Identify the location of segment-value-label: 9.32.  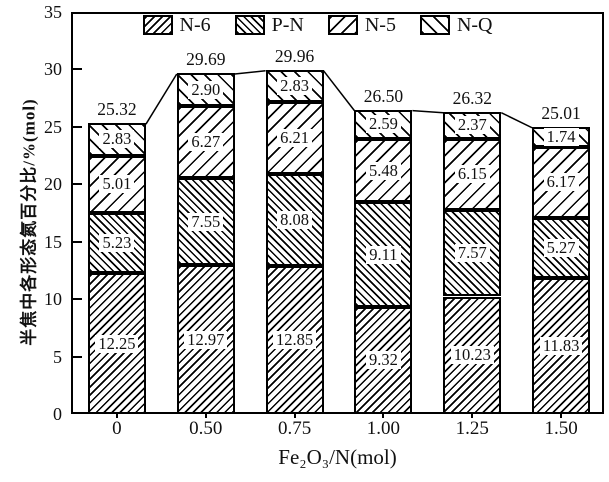
(383, 360).